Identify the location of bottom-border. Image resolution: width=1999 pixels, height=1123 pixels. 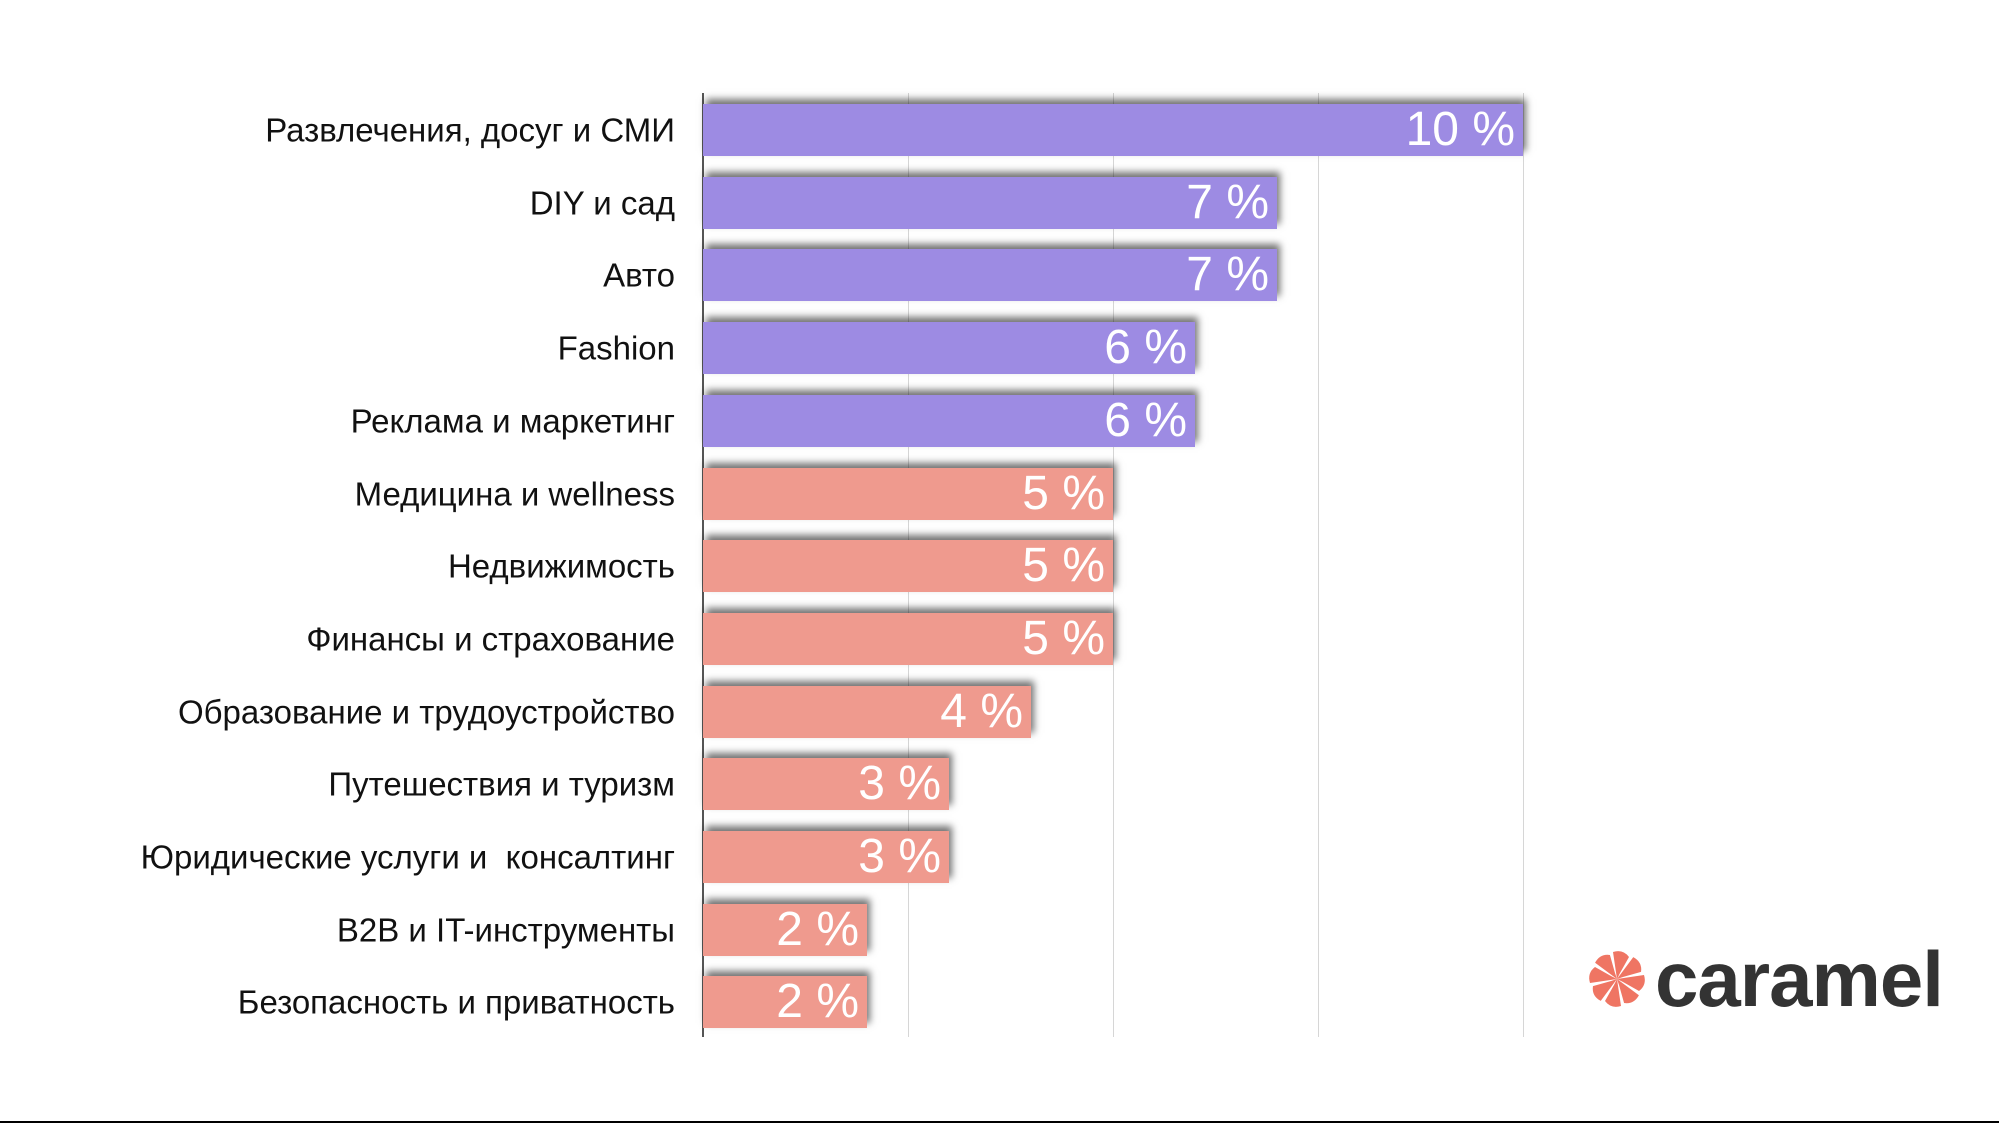
(999, 1122).